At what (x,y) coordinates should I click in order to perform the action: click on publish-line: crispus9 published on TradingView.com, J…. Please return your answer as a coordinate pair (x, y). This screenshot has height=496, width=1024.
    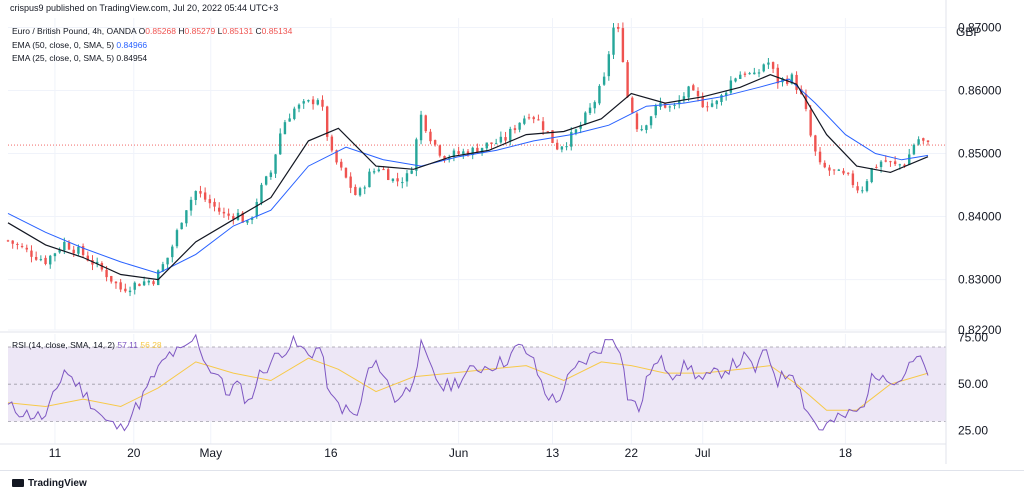
    Looking at the image, I should click on (144, 8).